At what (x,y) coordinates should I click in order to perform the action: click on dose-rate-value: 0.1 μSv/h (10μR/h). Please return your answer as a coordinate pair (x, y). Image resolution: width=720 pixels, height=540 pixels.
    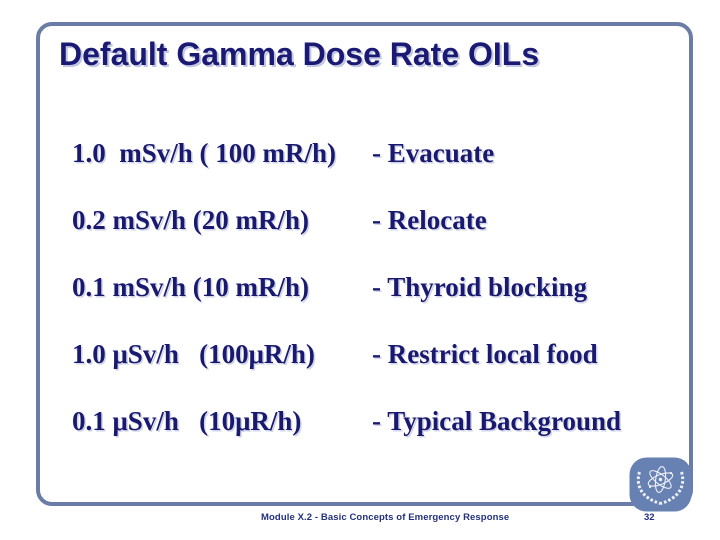
    Looking at the image, I should click on (187, 421).